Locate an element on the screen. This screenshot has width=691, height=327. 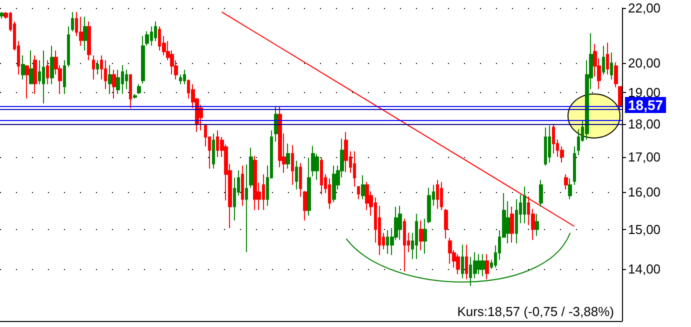
y-tick-label: 22,00 is located at coordinates (644, 8).